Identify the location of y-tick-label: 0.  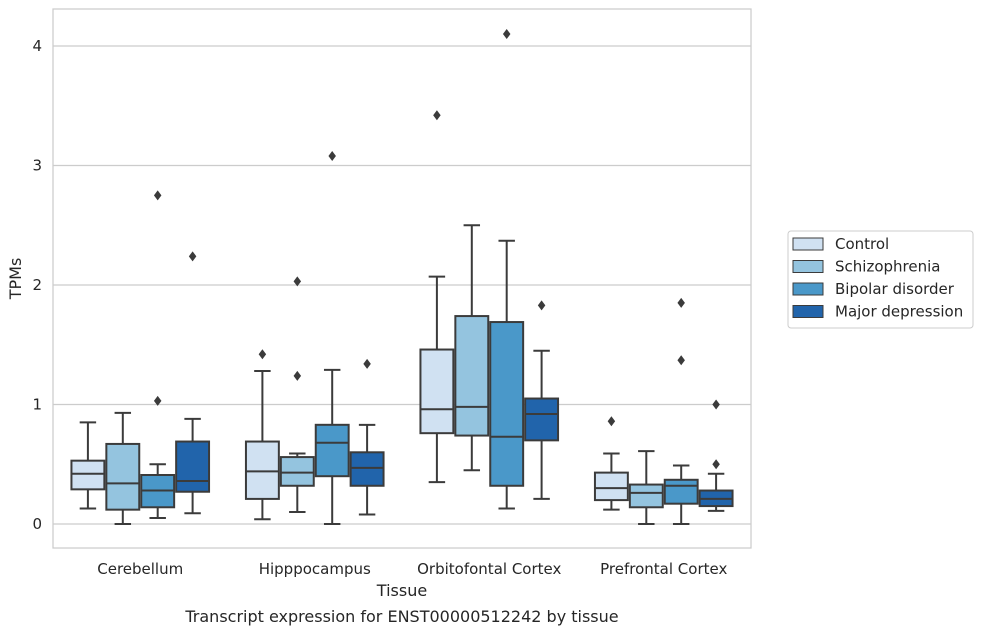
(37, 524).